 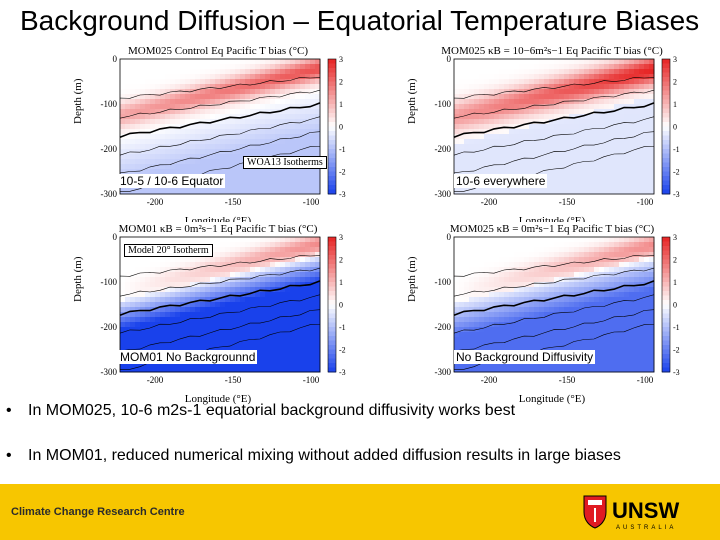 I want to click on x-tick-label: -150, so click(x=233, y=202).